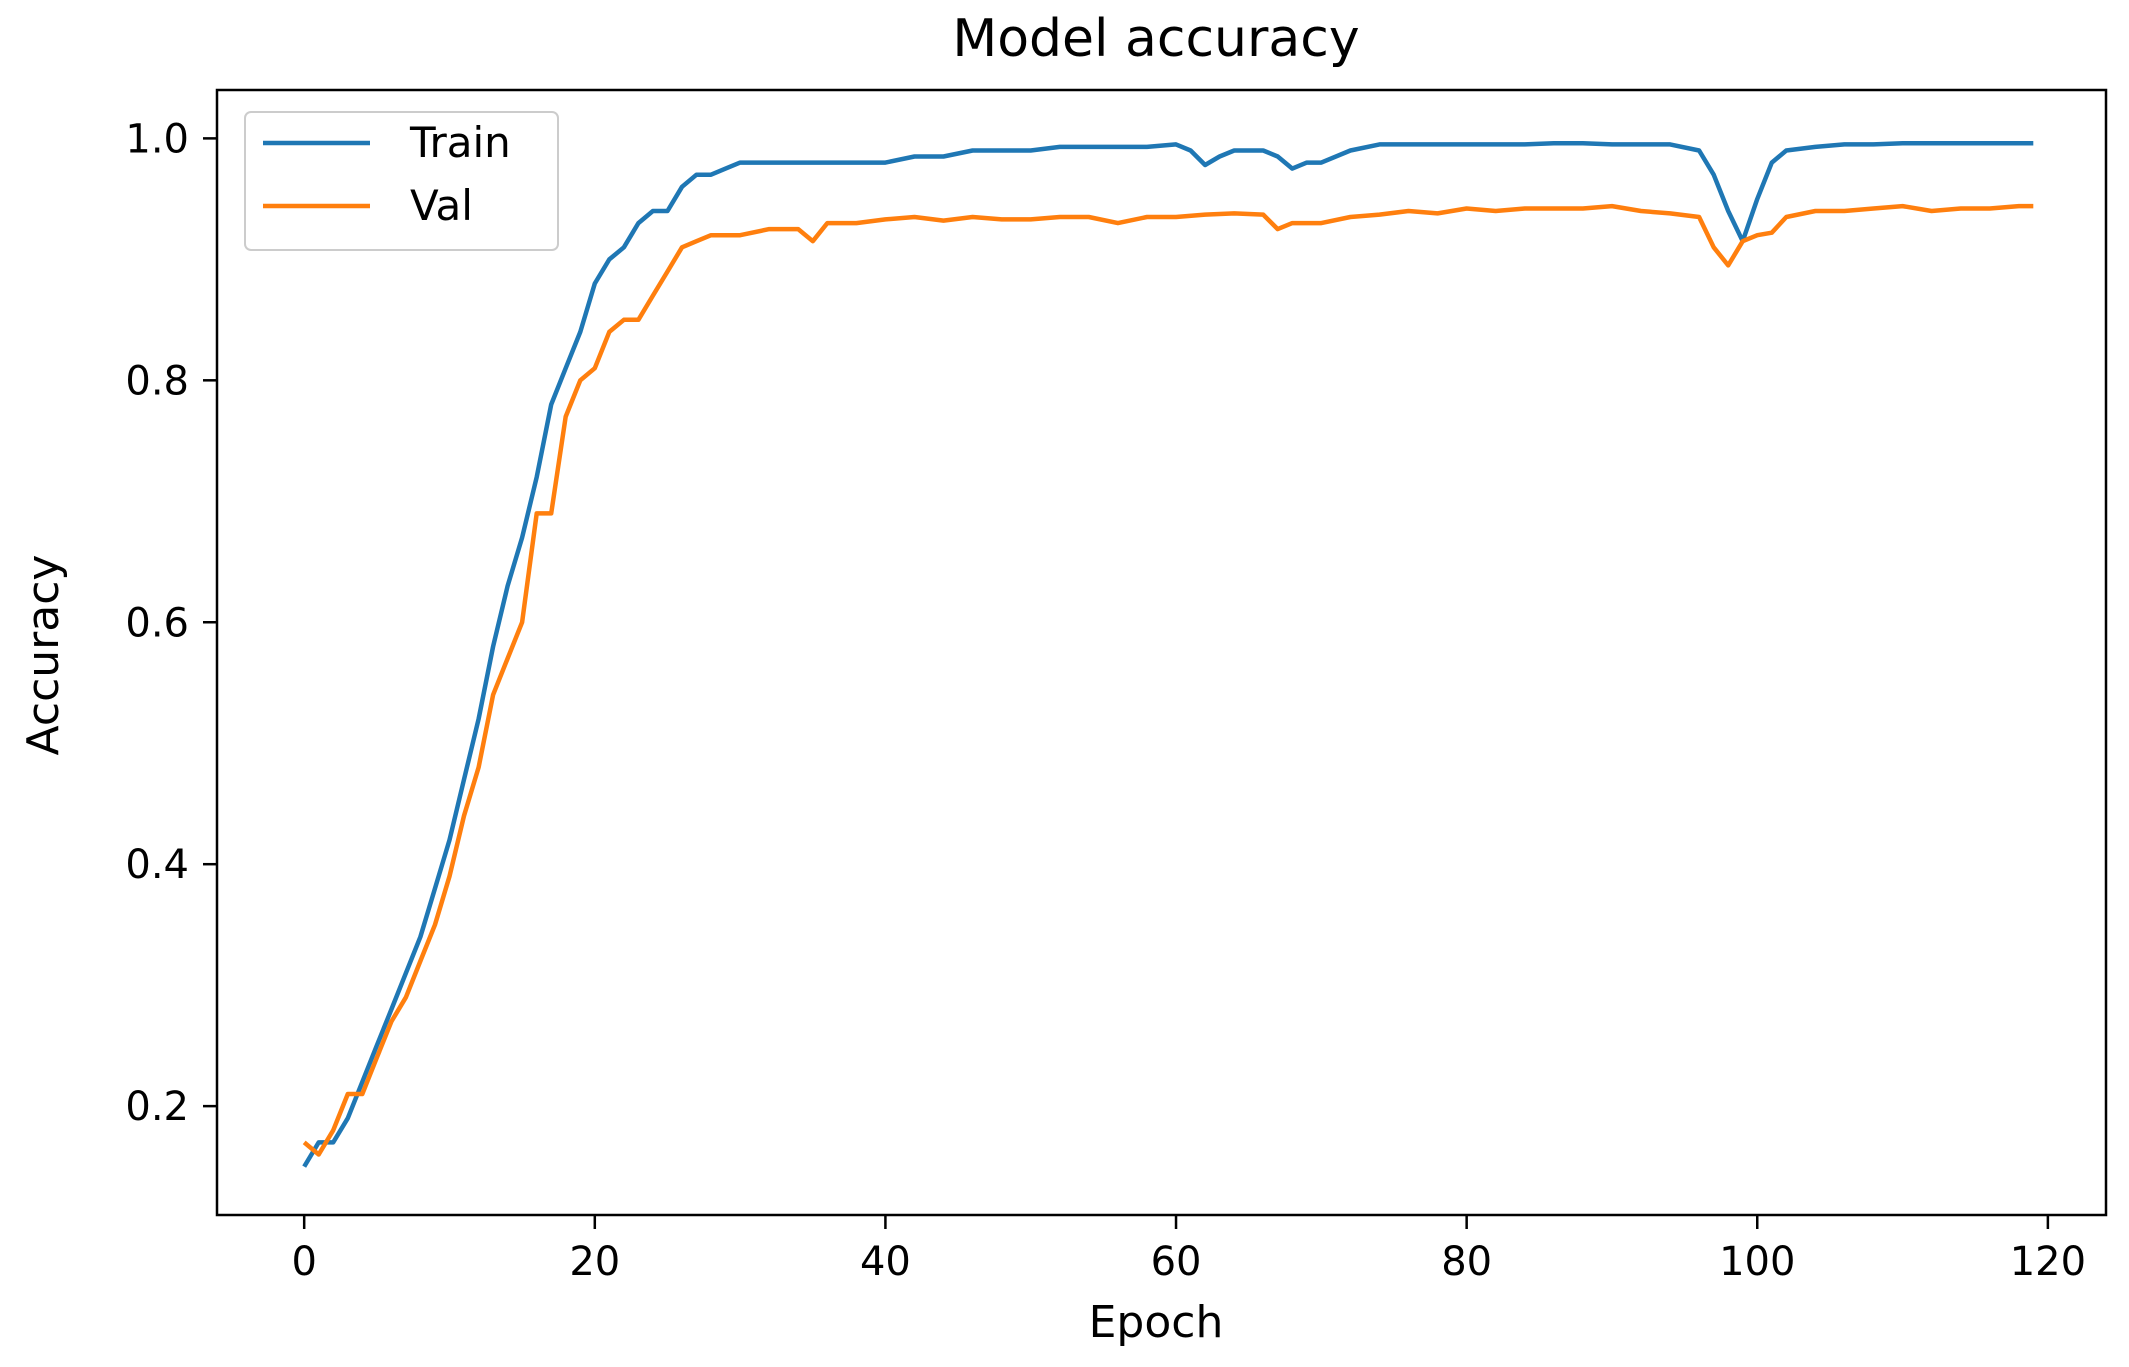 The image size is (2129, 1367). Describe the element at coordinates (157, 381) in the screenshot. I see `y-tick-label: 0.8` at that location.